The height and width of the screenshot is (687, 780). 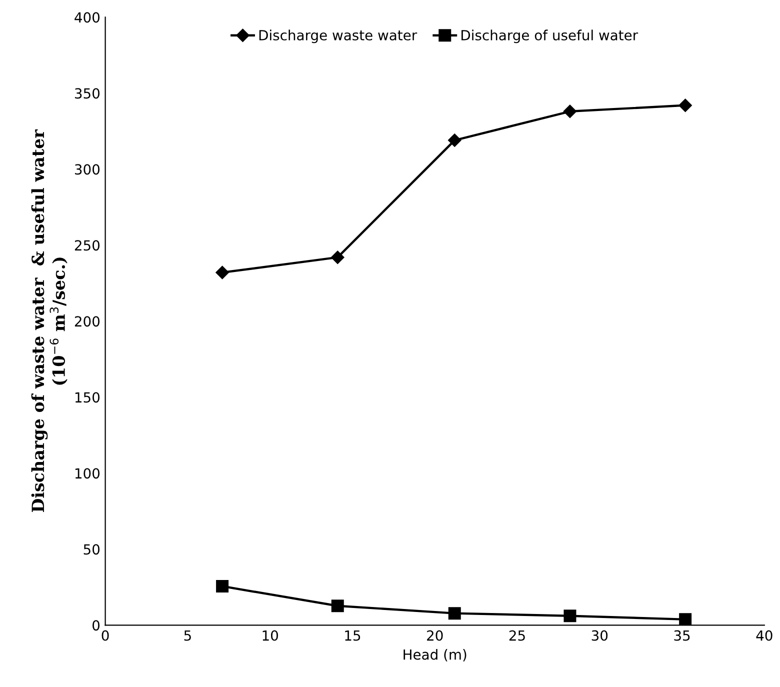 What do you see at coordinates (338, 37) in the screenshot?
I see `legend-label: Discharge waste water` at bounding box center [338, 37].